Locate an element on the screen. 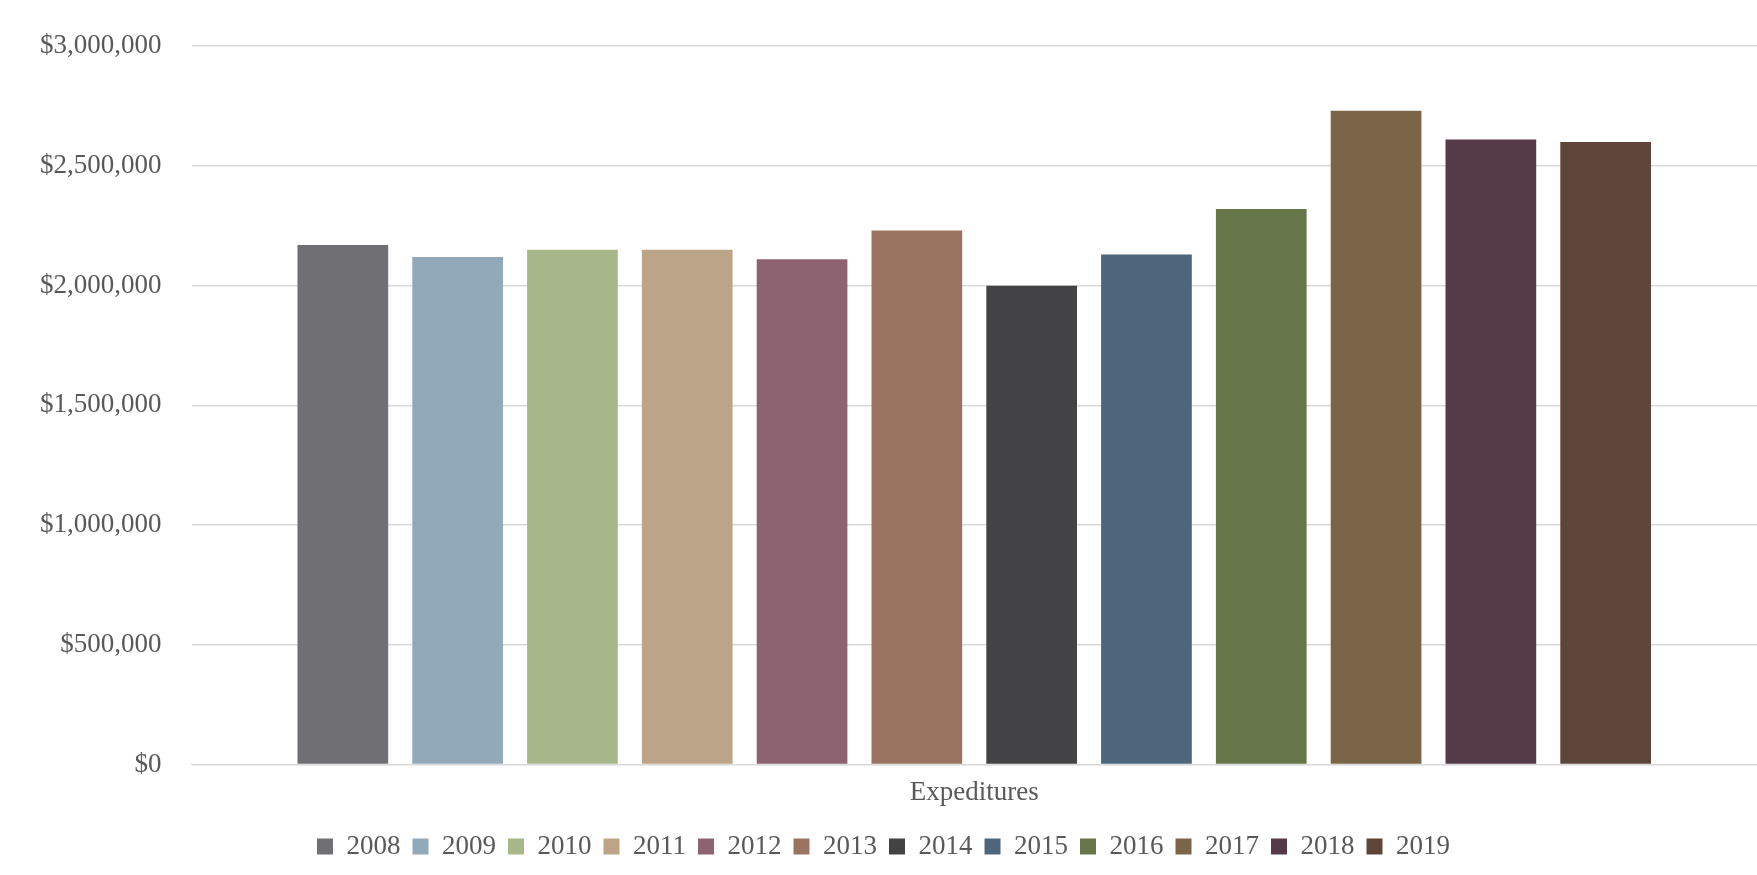 Image resolution: width=1757 pixels, height=875 pixels. legend-label: 2016 is located at coordinates (1136, 844).